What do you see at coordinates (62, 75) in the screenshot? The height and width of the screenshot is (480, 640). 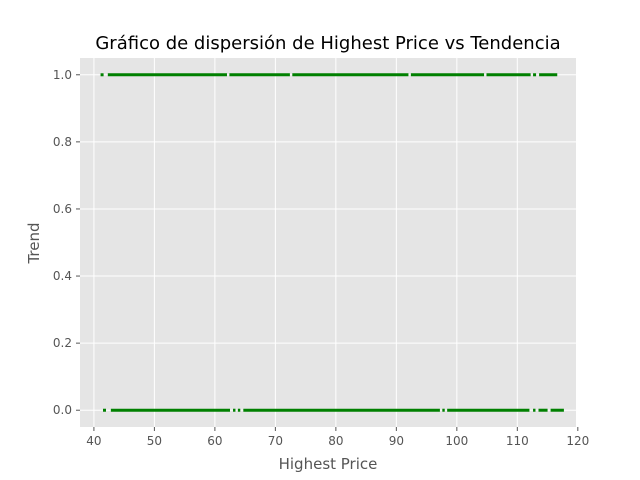 I see `y-tick-label: 1.0` at bounding box center [62, 75].